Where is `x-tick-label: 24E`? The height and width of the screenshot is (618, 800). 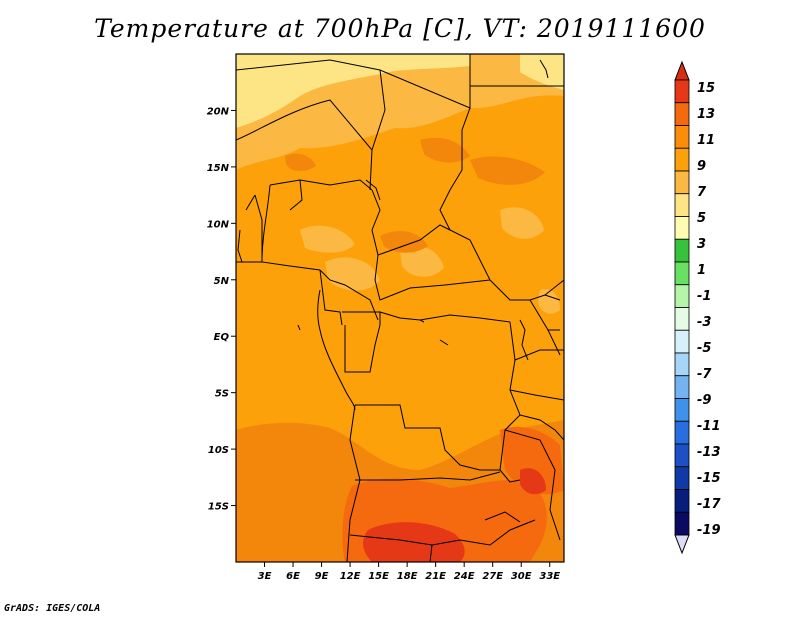 x-tick-label: 24E is located at coordinates (464, 576).